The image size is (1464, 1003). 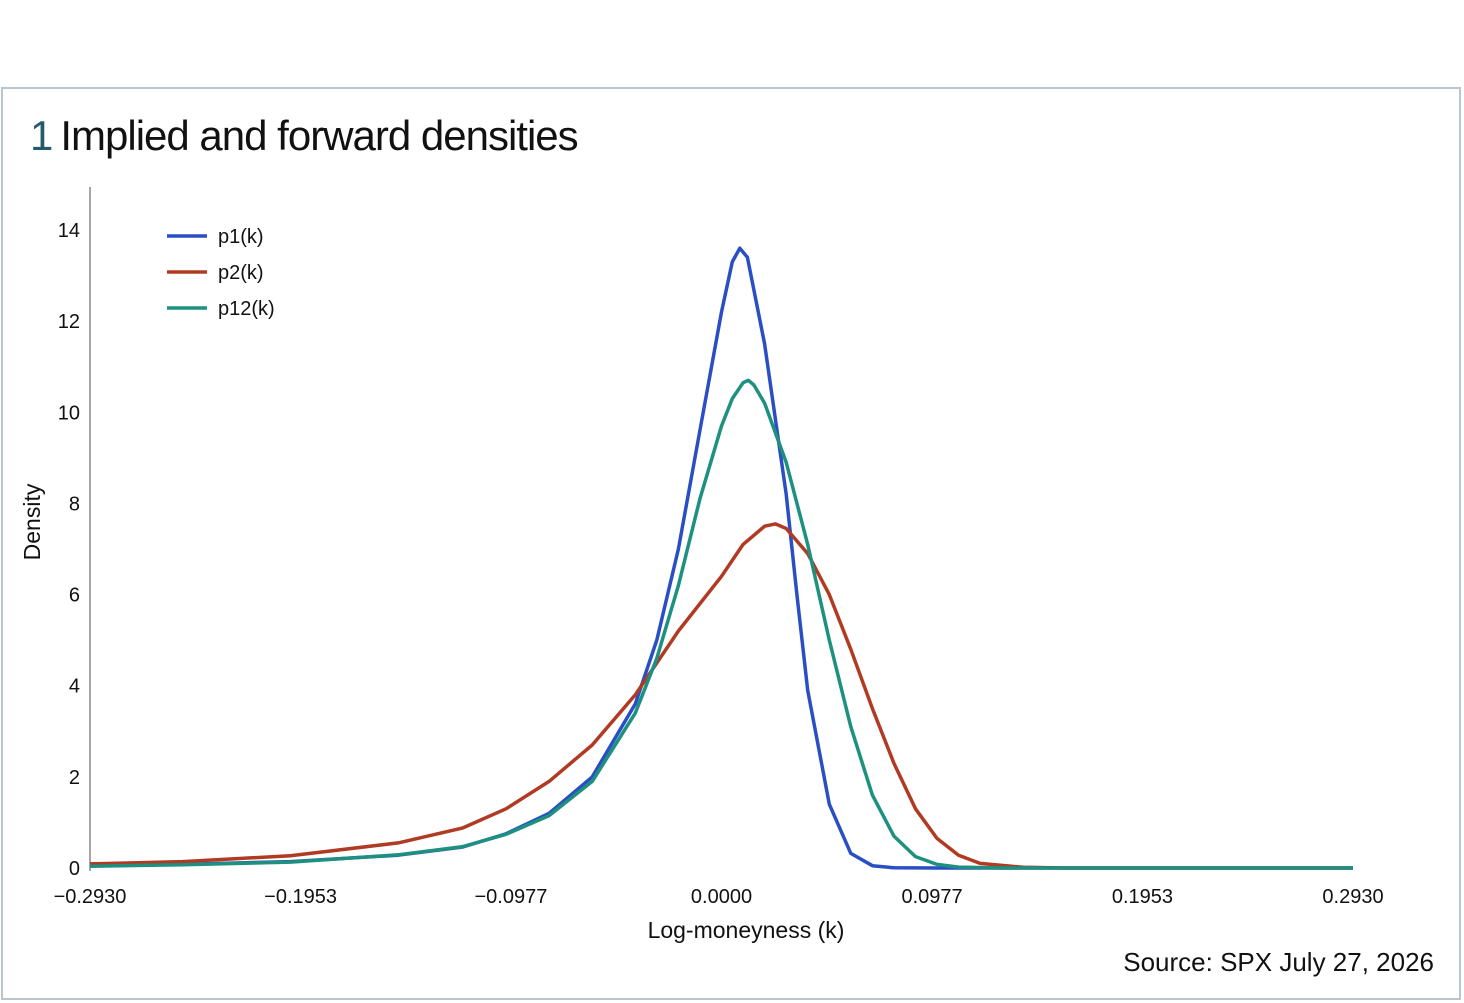 What do you see at coordinates (319, 135) in the screenshot?
I see `figure-title-text: Implied and forward densities` at bounding box center [319, 135].